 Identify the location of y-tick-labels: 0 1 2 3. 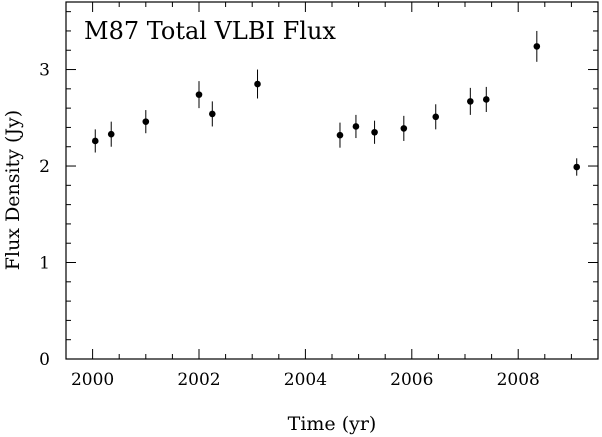
(44, 215).